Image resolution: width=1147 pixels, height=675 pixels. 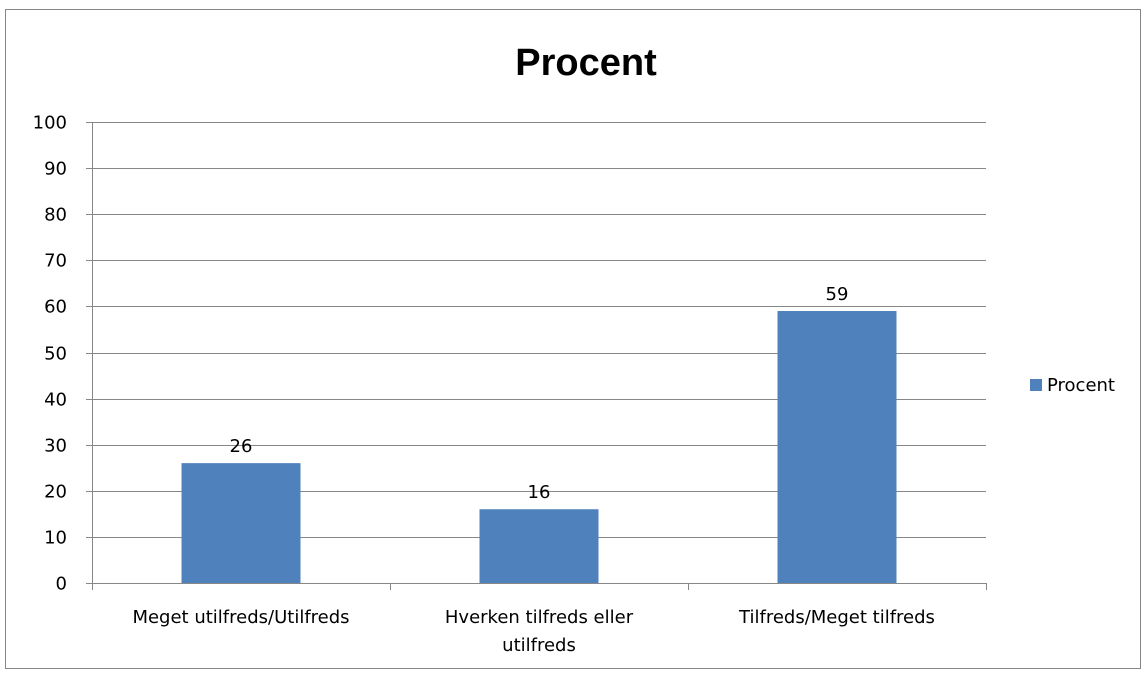 I want to click on y-tick-label: 0, so click(x=61, y=584).